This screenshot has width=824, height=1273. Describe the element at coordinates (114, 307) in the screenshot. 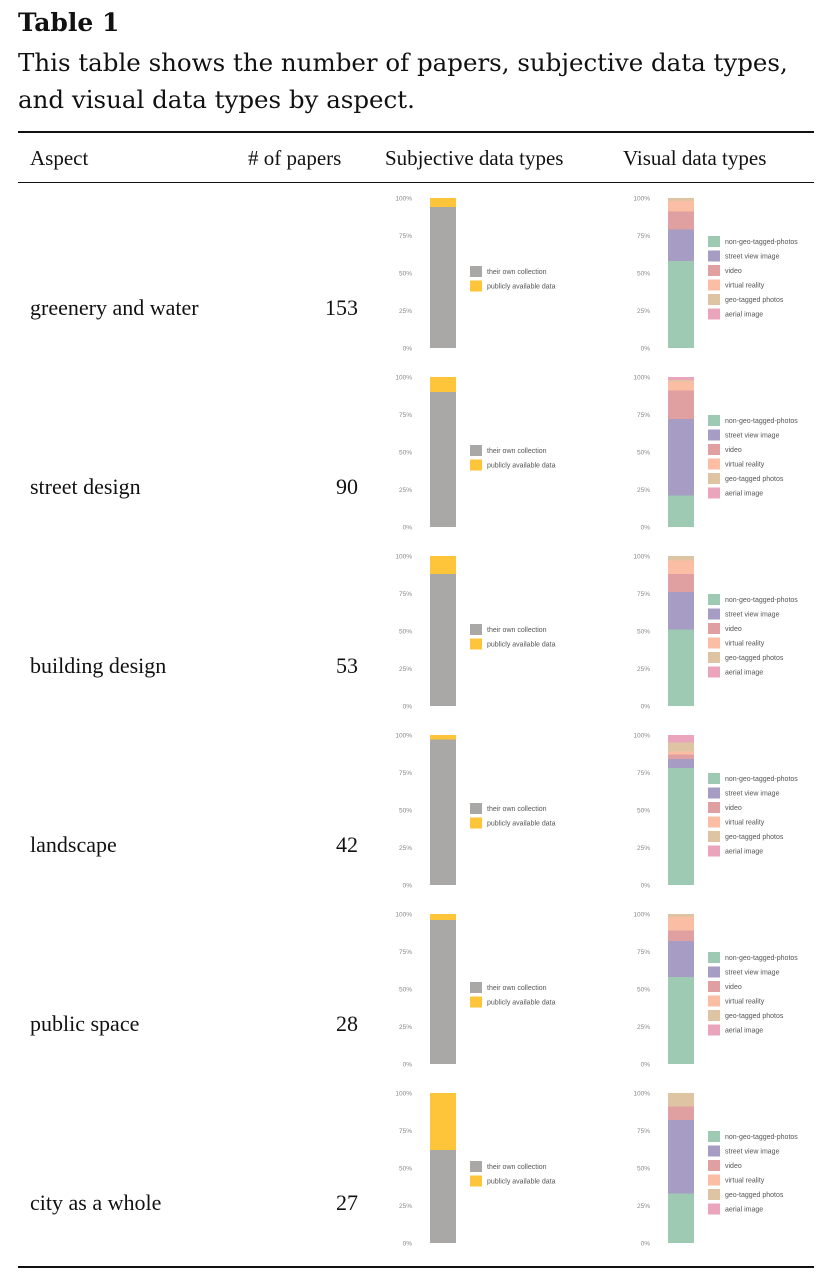

I see `aspect-cell: greenery and water` at that location.